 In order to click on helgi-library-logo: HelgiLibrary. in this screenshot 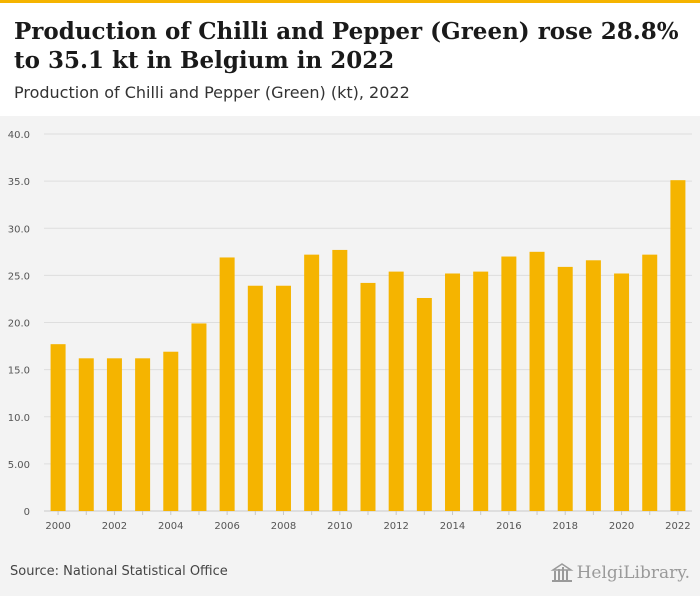, I will do `click(620, 573)`.